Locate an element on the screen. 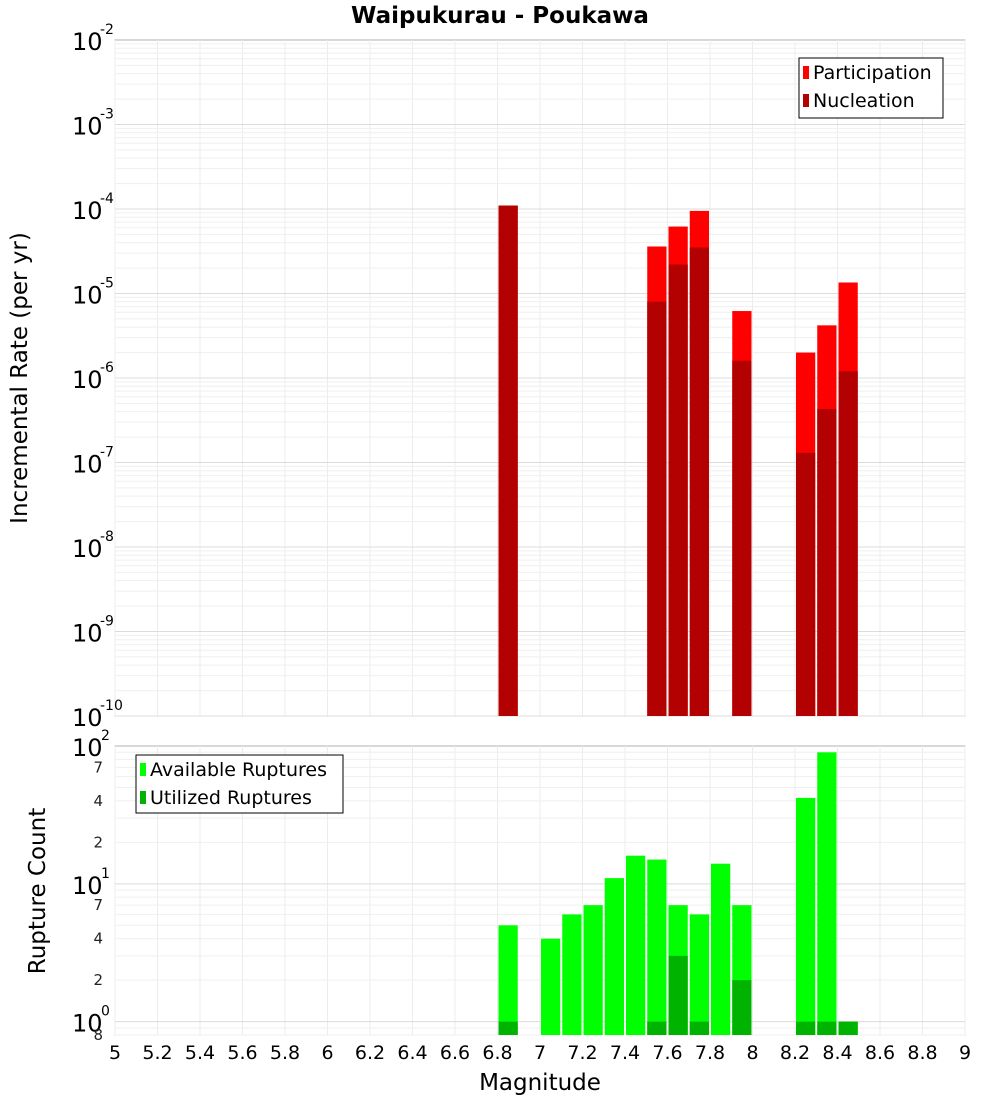  x-tick-label: 6.8 is located at coordinates (497, 1053).